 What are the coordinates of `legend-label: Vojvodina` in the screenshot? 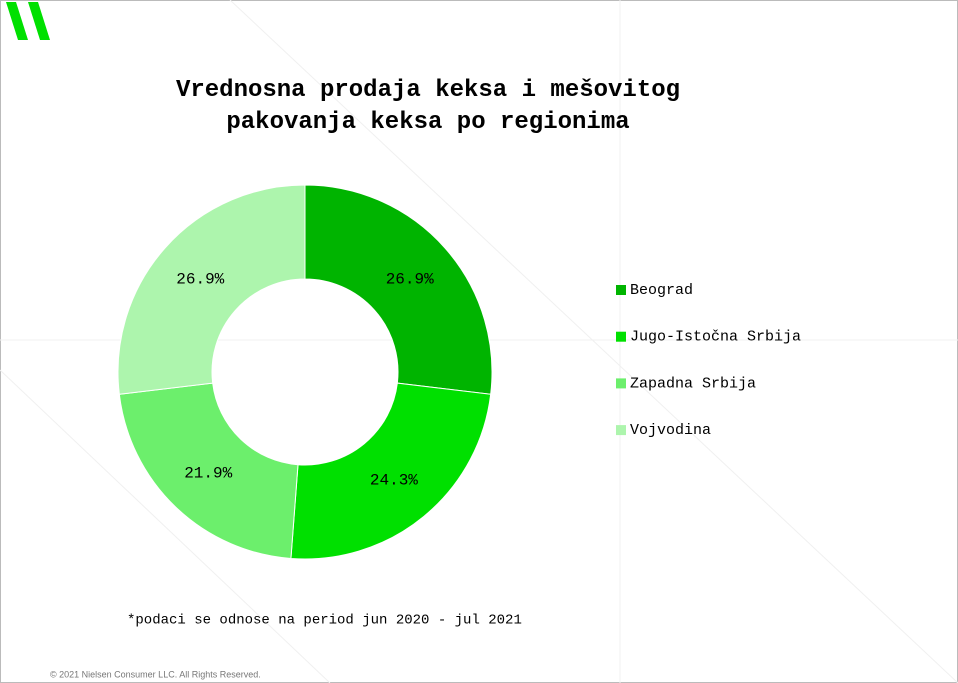 It's located at (670, 430).